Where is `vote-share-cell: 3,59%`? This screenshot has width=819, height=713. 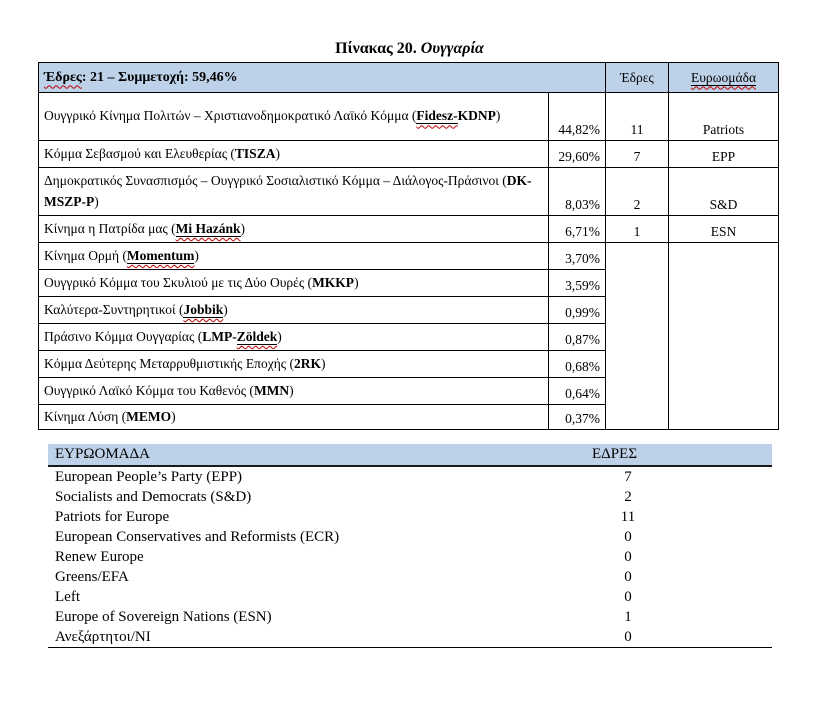 vote-share-cell: 3,59% is located at coordinates (577, 283).